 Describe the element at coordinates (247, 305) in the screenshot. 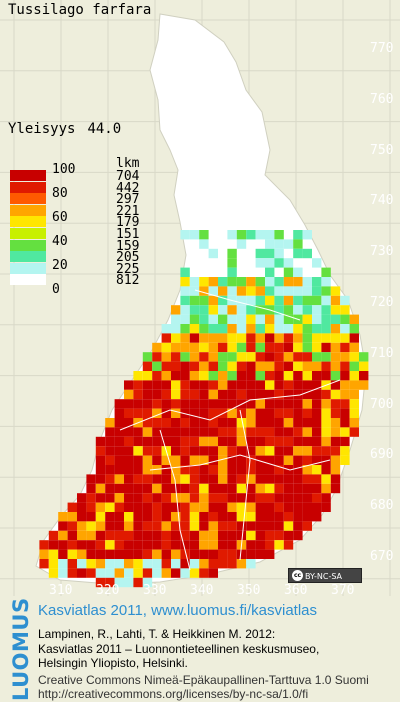

I see `province-border` at that location.